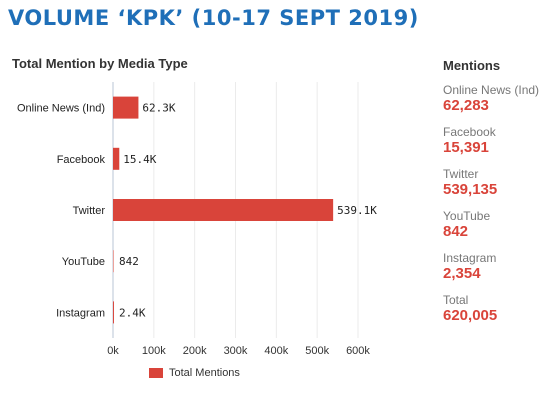 This screenshot has width=549, height=417. Describe the element at coordinates (470, 189) in the screenshot. I see `stat-value: 539,135` at that location.